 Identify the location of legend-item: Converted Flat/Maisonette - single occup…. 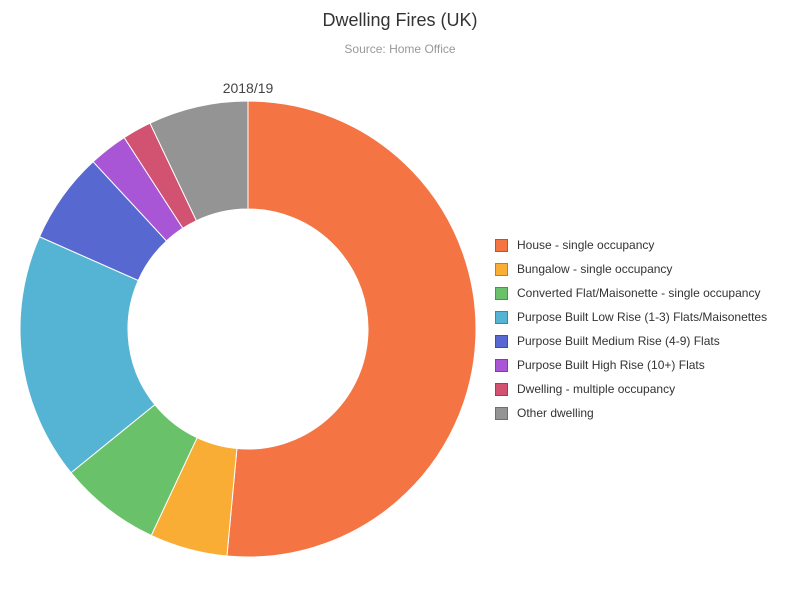
(631, 293).